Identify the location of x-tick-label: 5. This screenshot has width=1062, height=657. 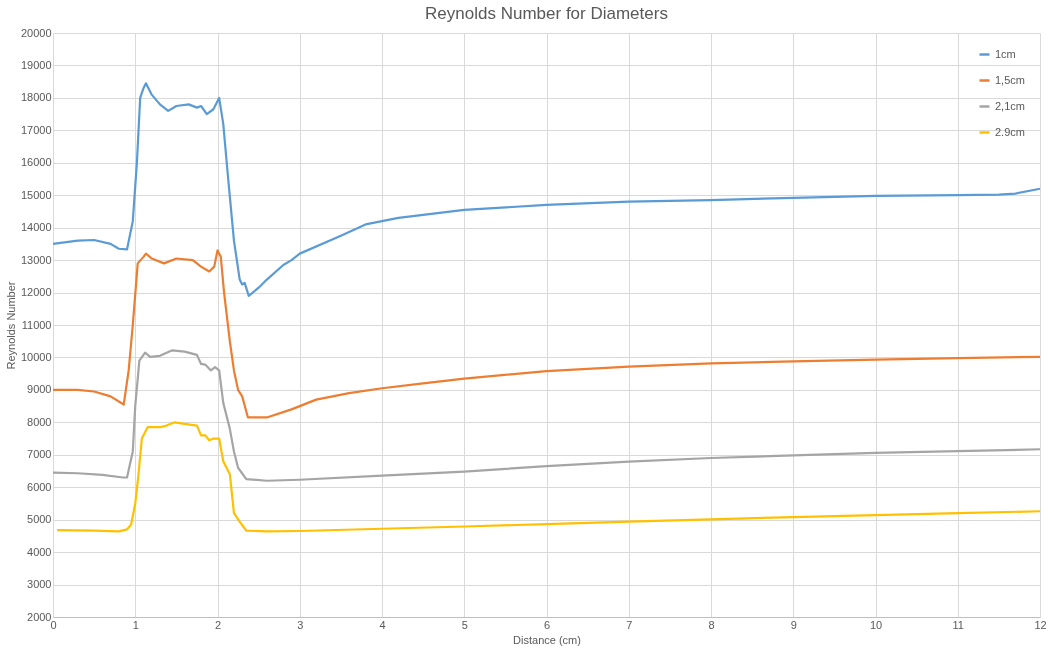
(464, 624).